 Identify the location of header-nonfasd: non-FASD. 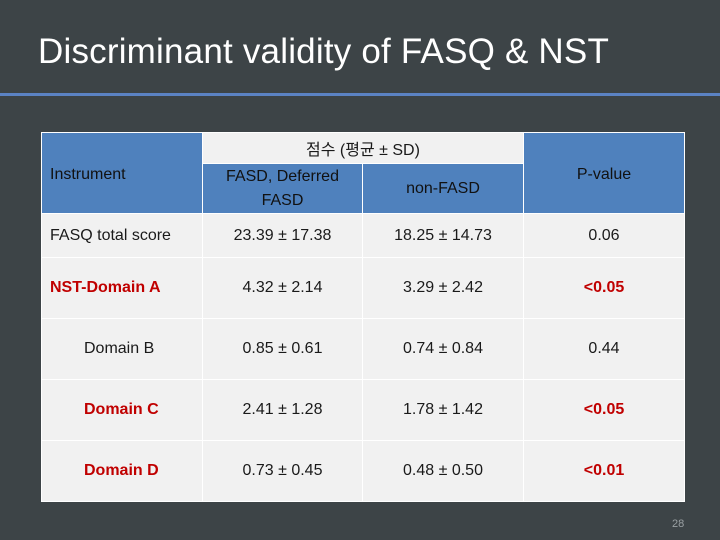
(443, 188).